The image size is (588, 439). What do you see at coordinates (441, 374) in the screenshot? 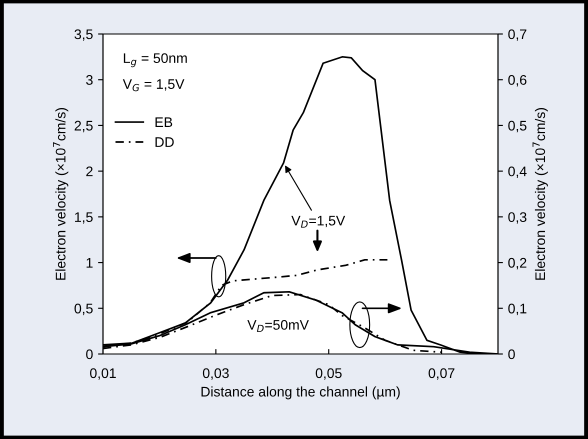
I see `x-tick-label: 0,07` at bounding box center [441, 374].